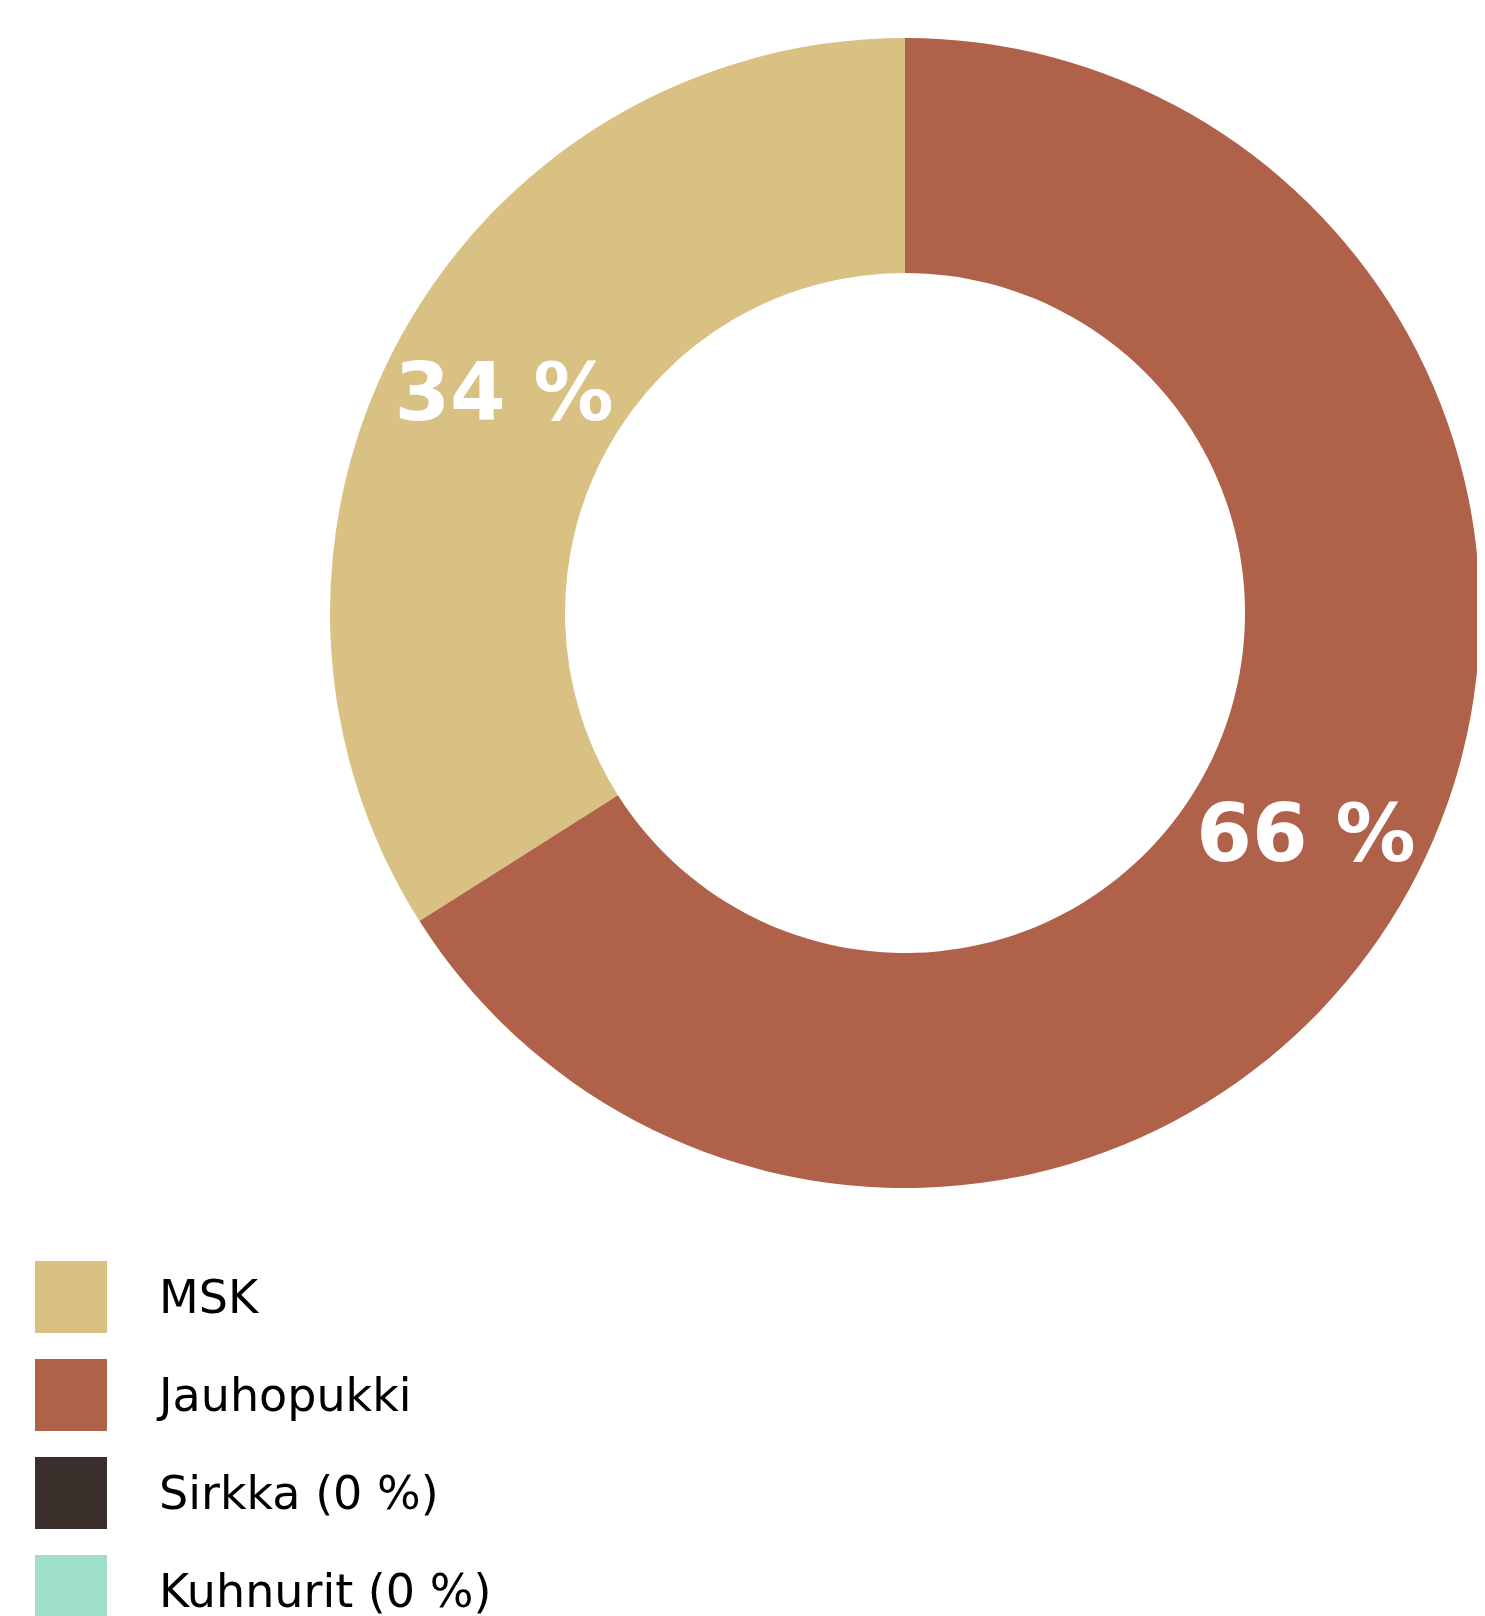 The height and width of the screenshot is (1616, 1485). Describe the element at coordinates (299, 1493) in the screenshot. I see `legend-label: Sirkka (0 %)` at that location.